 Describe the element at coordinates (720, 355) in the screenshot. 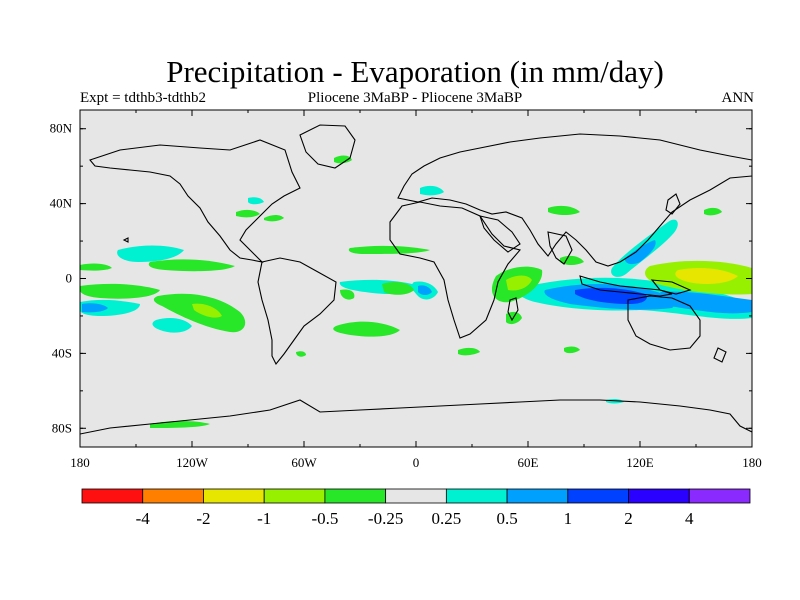

I see `coastline-new-zealand` at that location.